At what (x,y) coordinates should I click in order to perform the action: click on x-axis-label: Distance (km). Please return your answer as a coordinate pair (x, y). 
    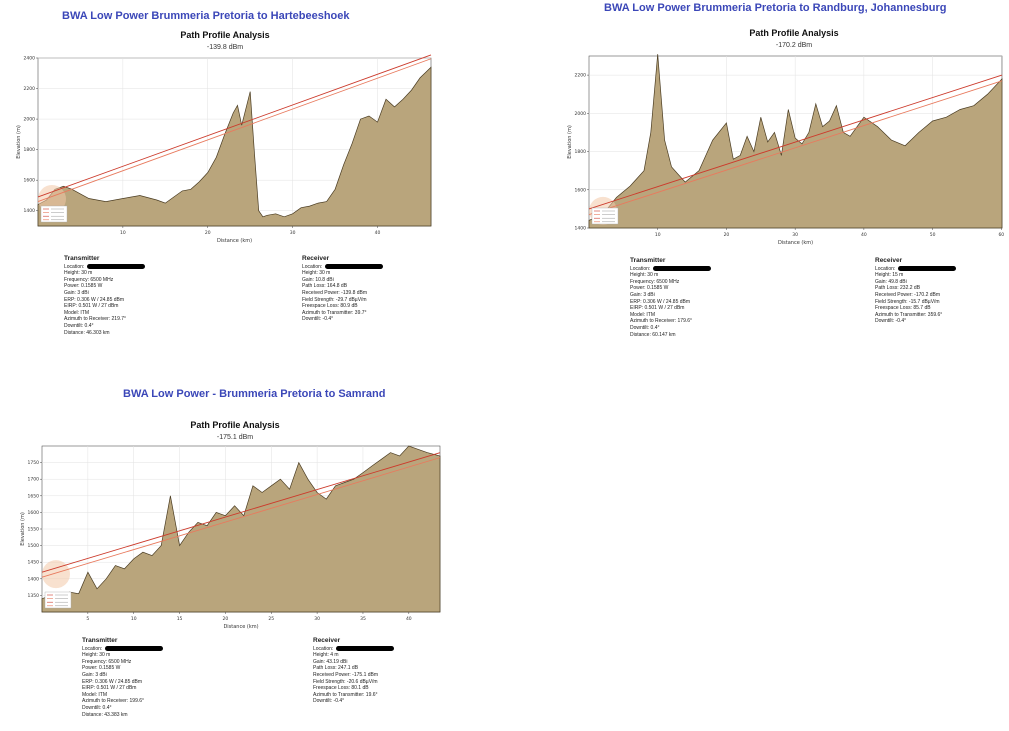
    Looking at the image, I should click on (795, 243).